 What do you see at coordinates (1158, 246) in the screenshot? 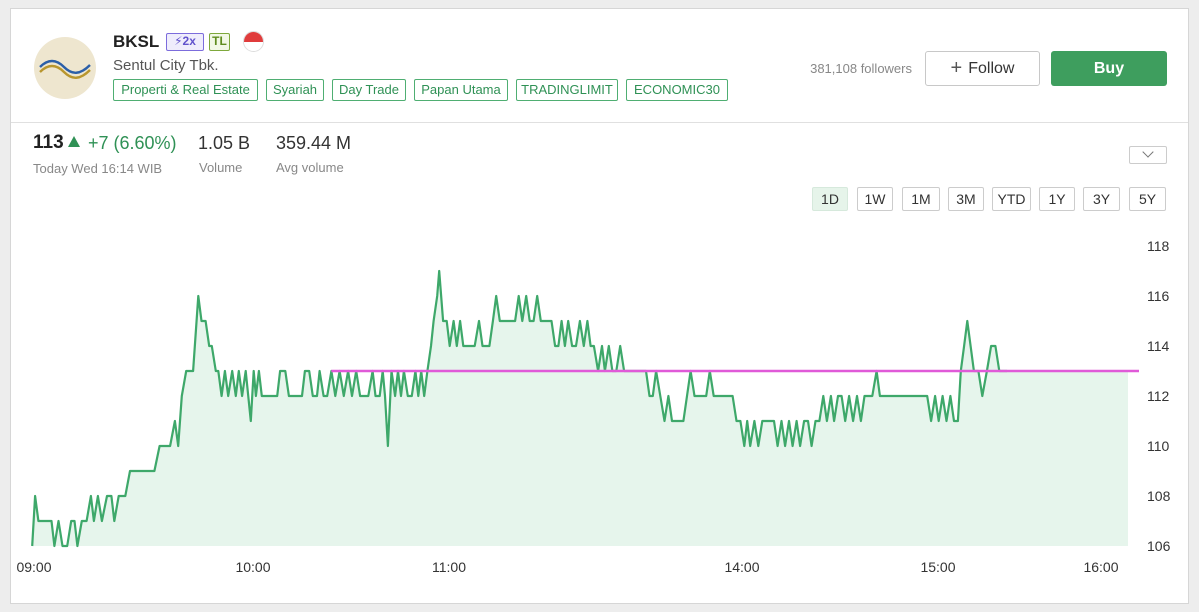
I see `y-tick-label: 118` at bounding box center [1158, 246].